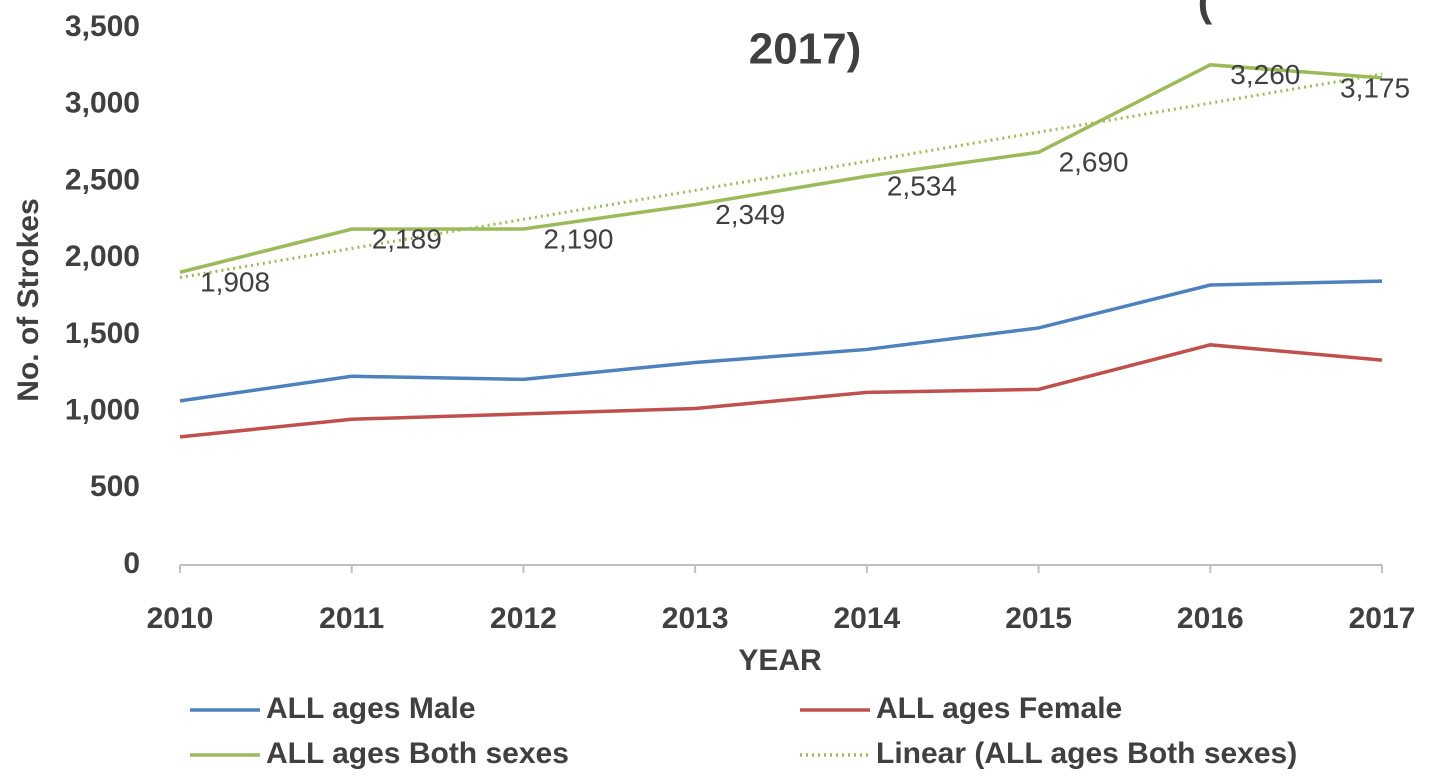  Describe the element at coordinates (1382, 618) in the screenshot. I see `x-tick-label: 2017` at that location.